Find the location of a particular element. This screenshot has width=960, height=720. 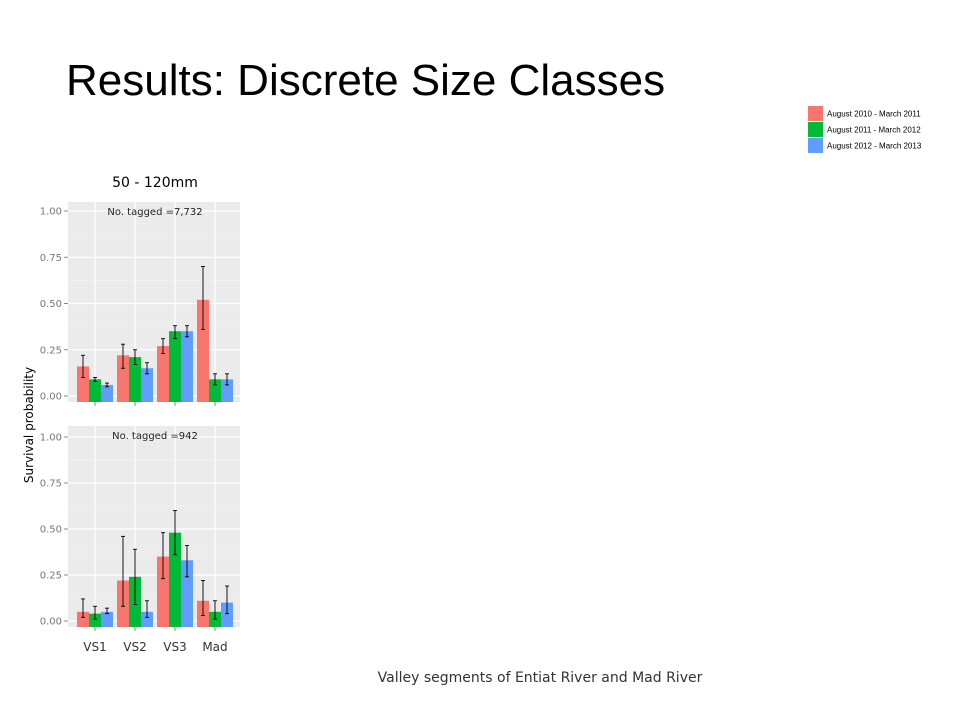

x-tick-label: Mad is located at coordinates (214, 647).